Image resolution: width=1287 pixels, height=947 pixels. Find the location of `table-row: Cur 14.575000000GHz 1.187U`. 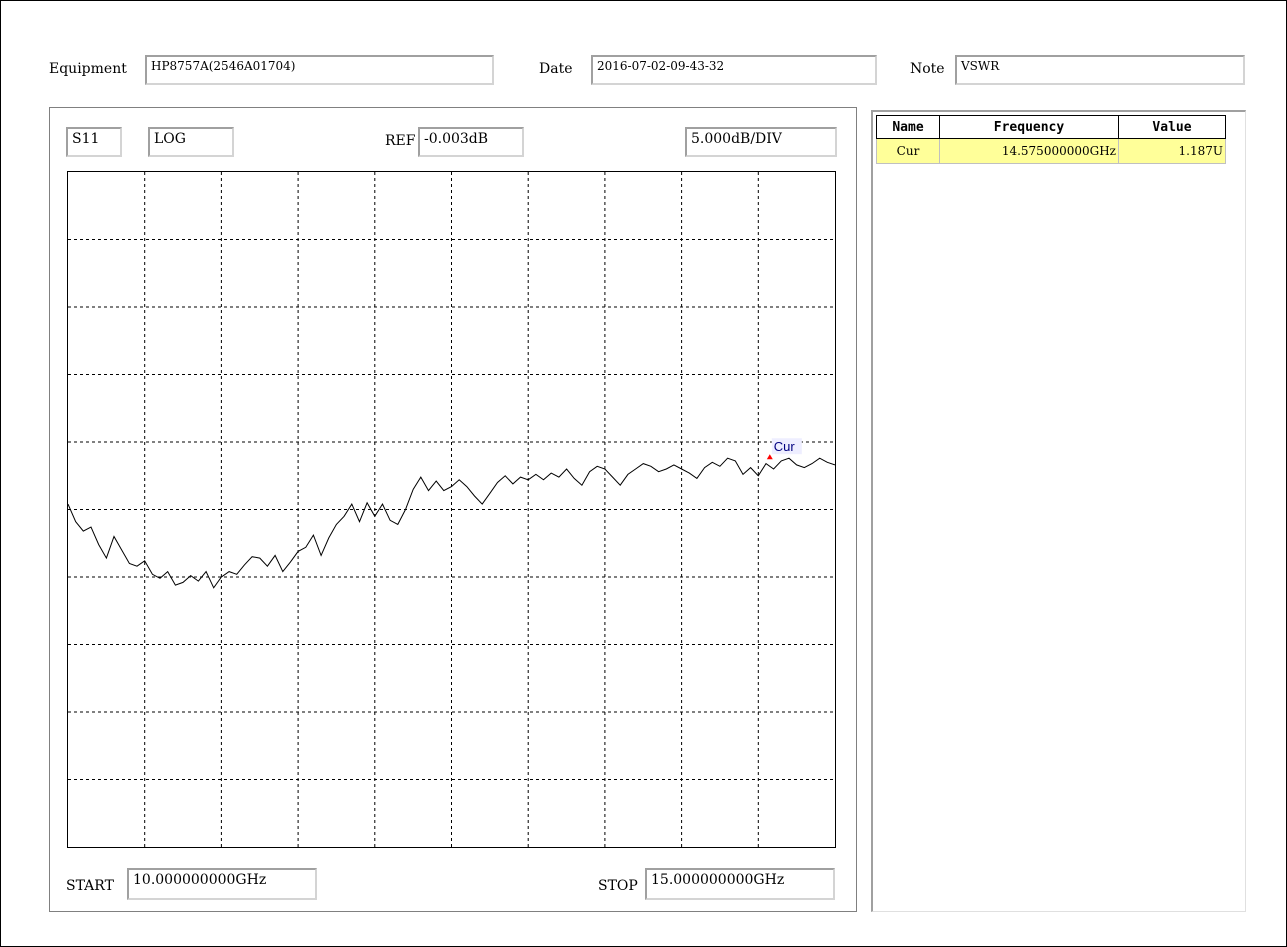

table-row: Cur 14.575000000GHz 1.187U is located at coordinates (1051, 151).